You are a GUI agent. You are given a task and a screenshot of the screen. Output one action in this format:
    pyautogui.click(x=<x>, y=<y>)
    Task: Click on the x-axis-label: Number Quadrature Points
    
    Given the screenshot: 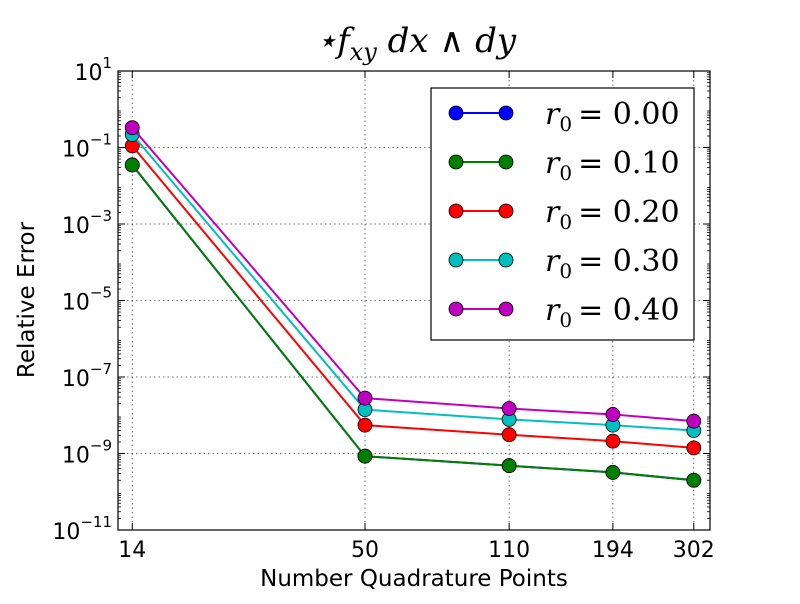 What is the action you would take?
    pyautogui.click(x=414, y=579)
    